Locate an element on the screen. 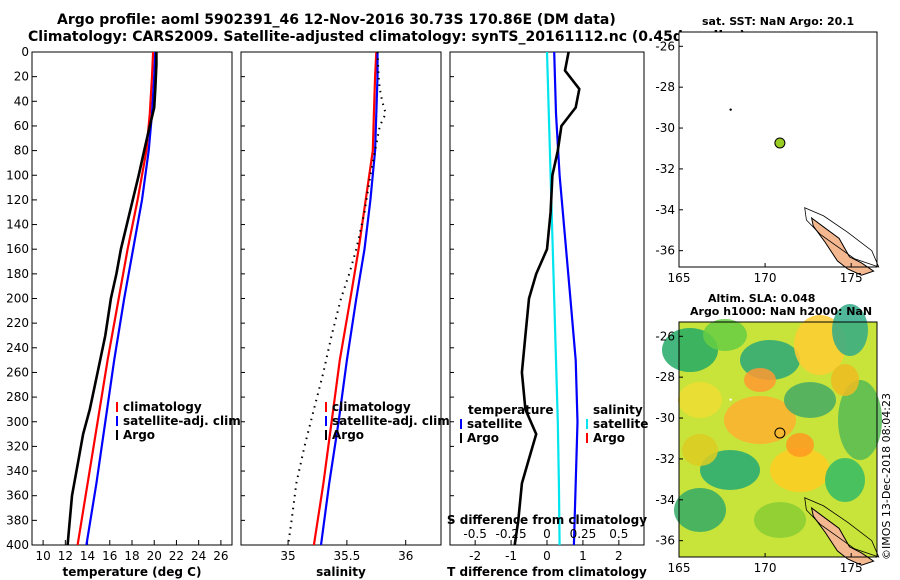 Image resolution: width=900 pixels, height=580 pixels. temperature-x-tick-label: 18 is located at coordinates (131, 556).